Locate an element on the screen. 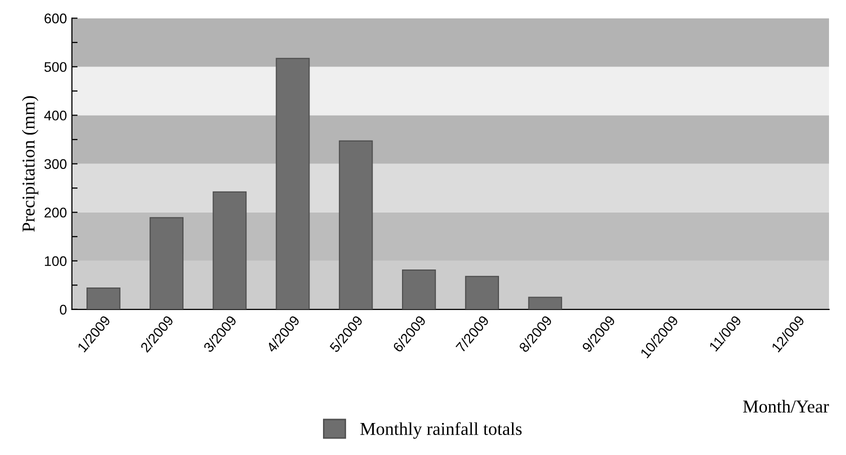  y-tick-label: 600 is located at coordinates (55, 19).